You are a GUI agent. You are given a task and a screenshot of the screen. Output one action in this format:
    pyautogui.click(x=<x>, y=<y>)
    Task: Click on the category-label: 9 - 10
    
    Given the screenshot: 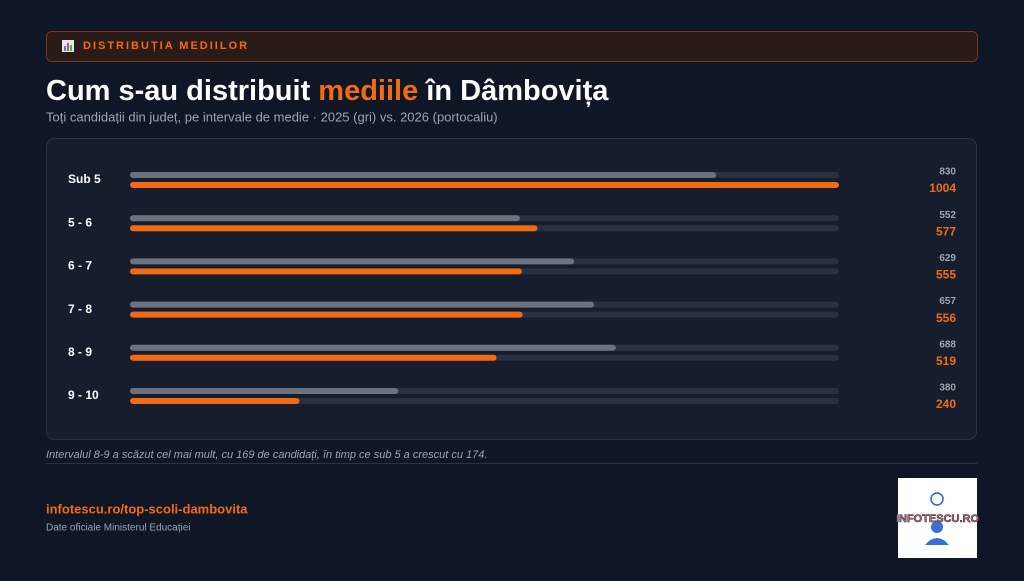 What is the action you would take?
    pyautogui.click(x=83, y=395)
    